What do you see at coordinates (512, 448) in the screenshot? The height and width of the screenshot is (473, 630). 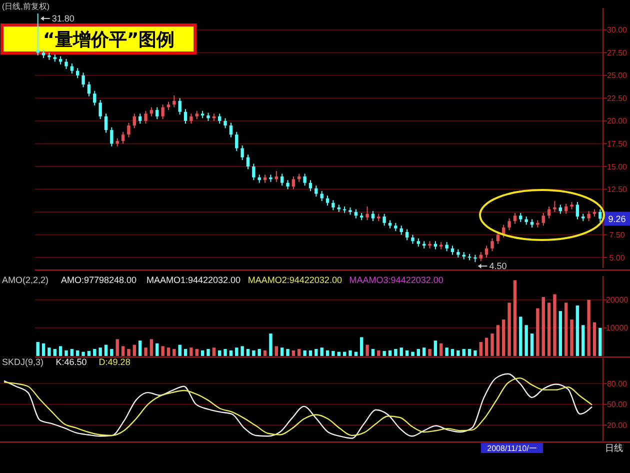 I see `text: 2008/11/10/一` at bounding box center [512, 448].